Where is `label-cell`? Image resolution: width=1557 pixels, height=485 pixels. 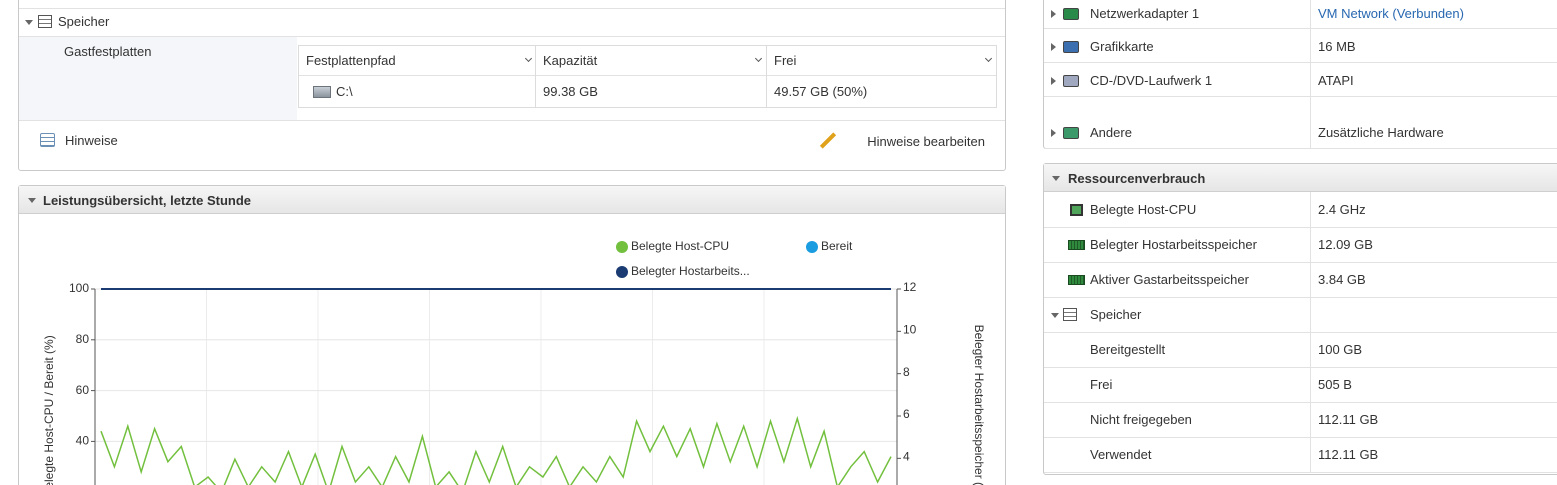 label-cell is located at coordinates (158, 78).